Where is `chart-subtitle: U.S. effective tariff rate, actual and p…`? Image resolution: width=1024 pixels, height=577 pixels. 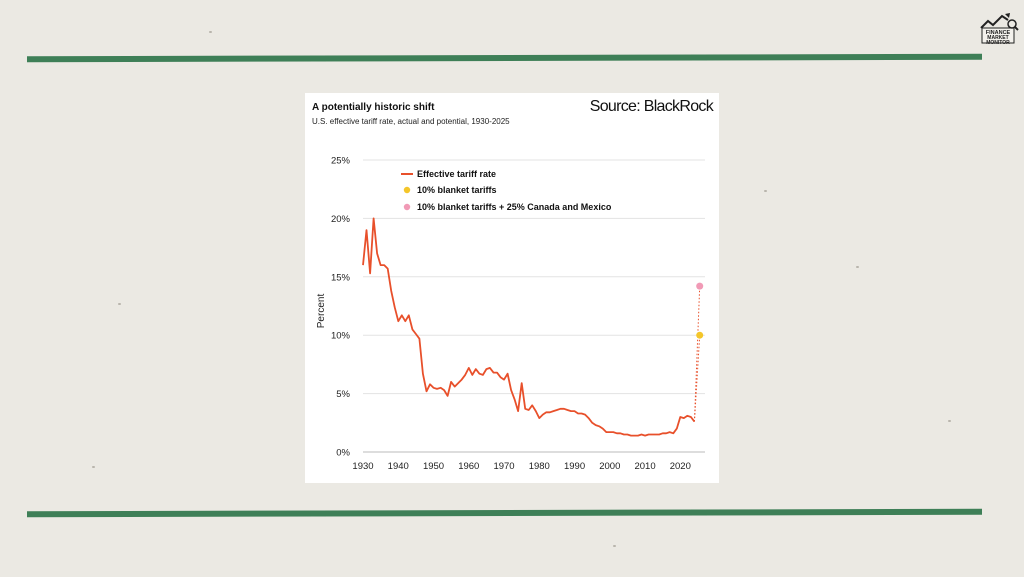 chart-subtitle: U.S. effective tariff rate, actual and p… is located at coordinates (411, 121).